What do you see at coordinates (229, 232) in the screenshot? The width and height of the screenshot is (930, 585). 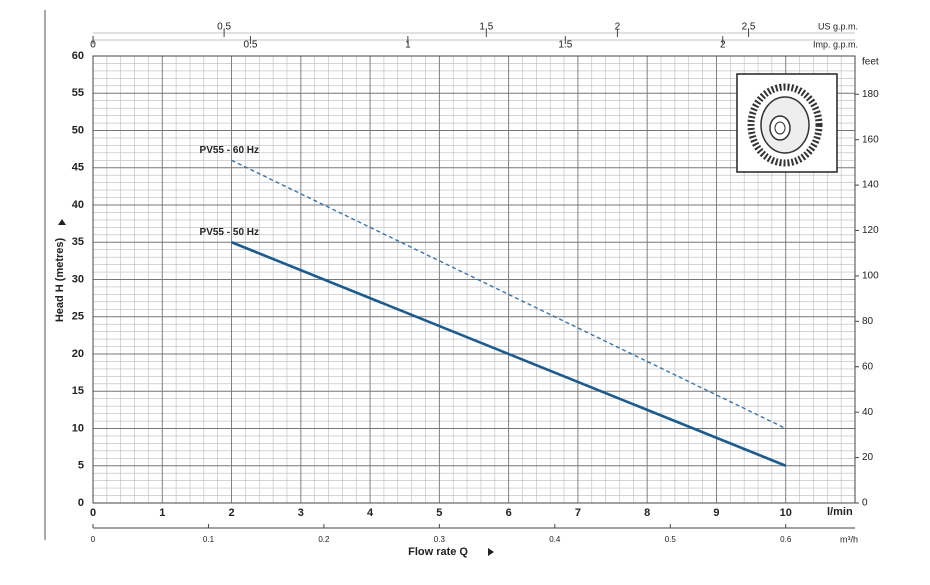 I see `series-label: PV55 - 50 Hz` at bounding box center [229, 232].